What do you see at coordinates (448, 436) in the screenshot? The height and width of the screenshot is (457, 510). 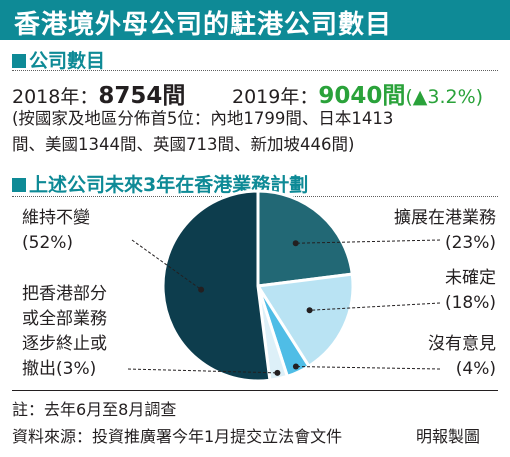 I see `credit: 明報製圖` at bounding box center [448, 436].